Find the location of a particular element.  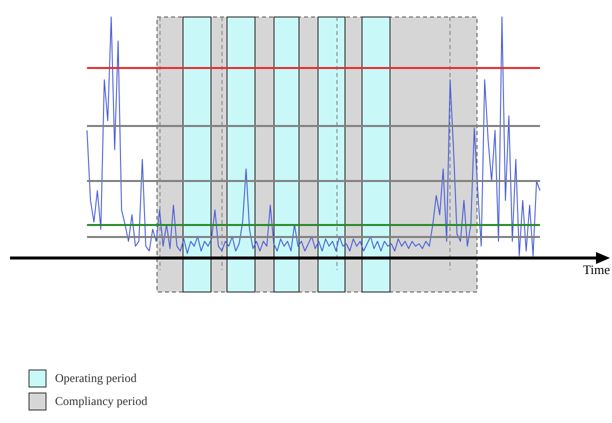

x-axis-title: Time is located at coordinates (596, 270).